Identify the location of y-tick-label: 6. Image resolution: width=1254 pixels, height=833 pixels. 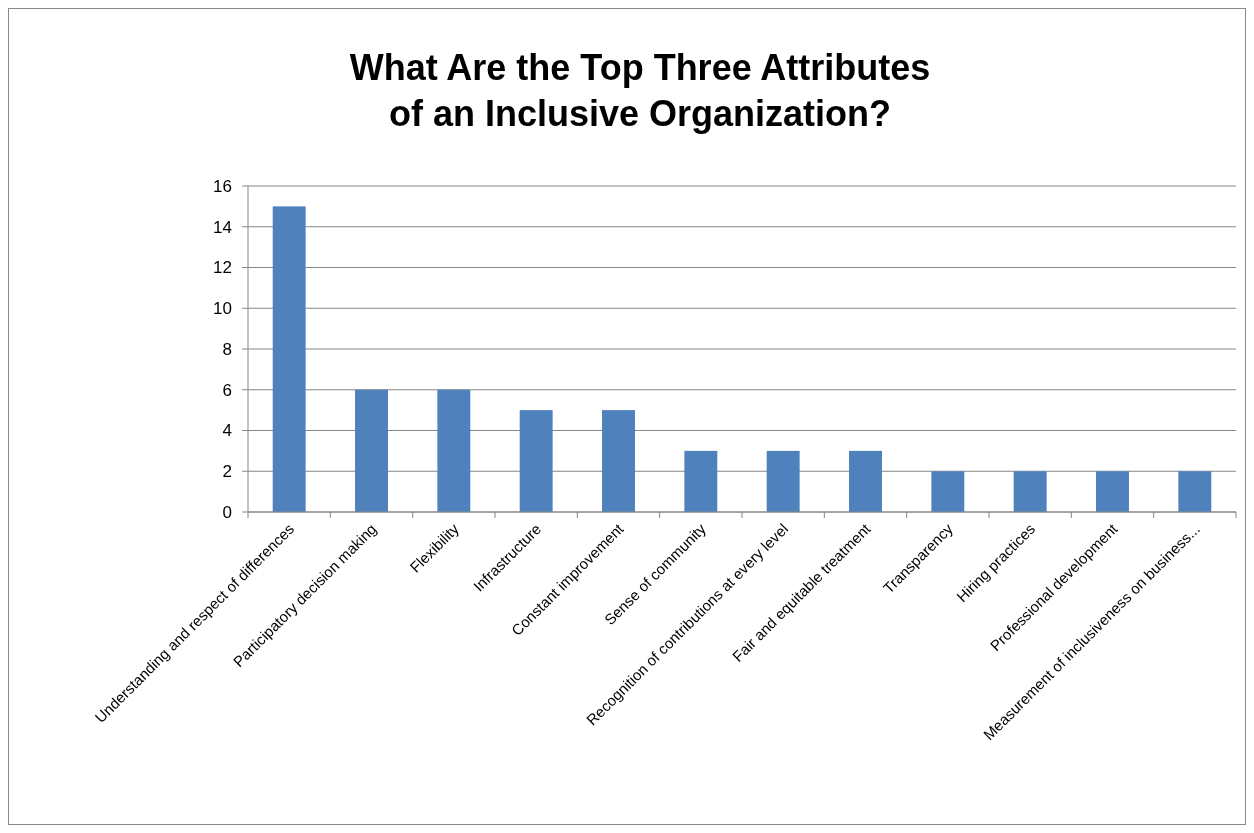
(227, 390).